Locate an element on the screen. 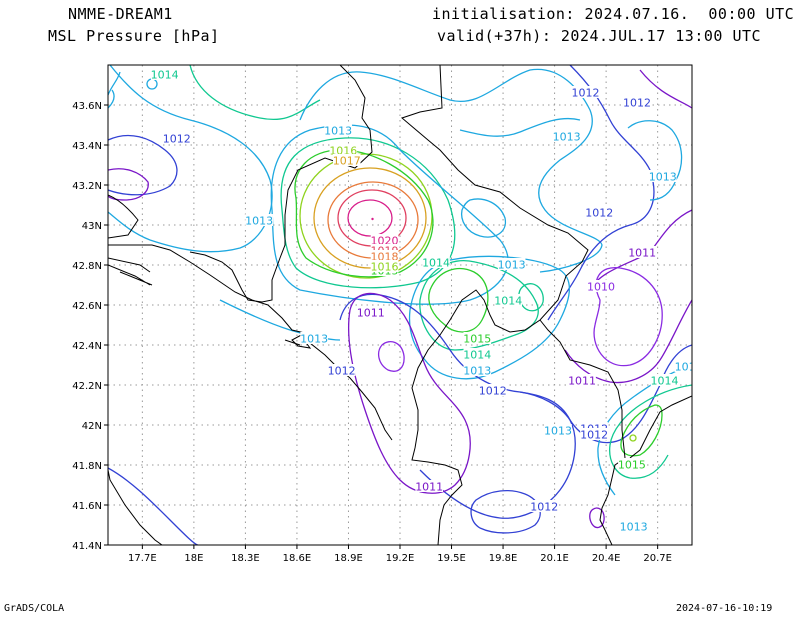 This screenshot has width=800, height=618. isobar-1012-west is located at coordinates (143, 165).